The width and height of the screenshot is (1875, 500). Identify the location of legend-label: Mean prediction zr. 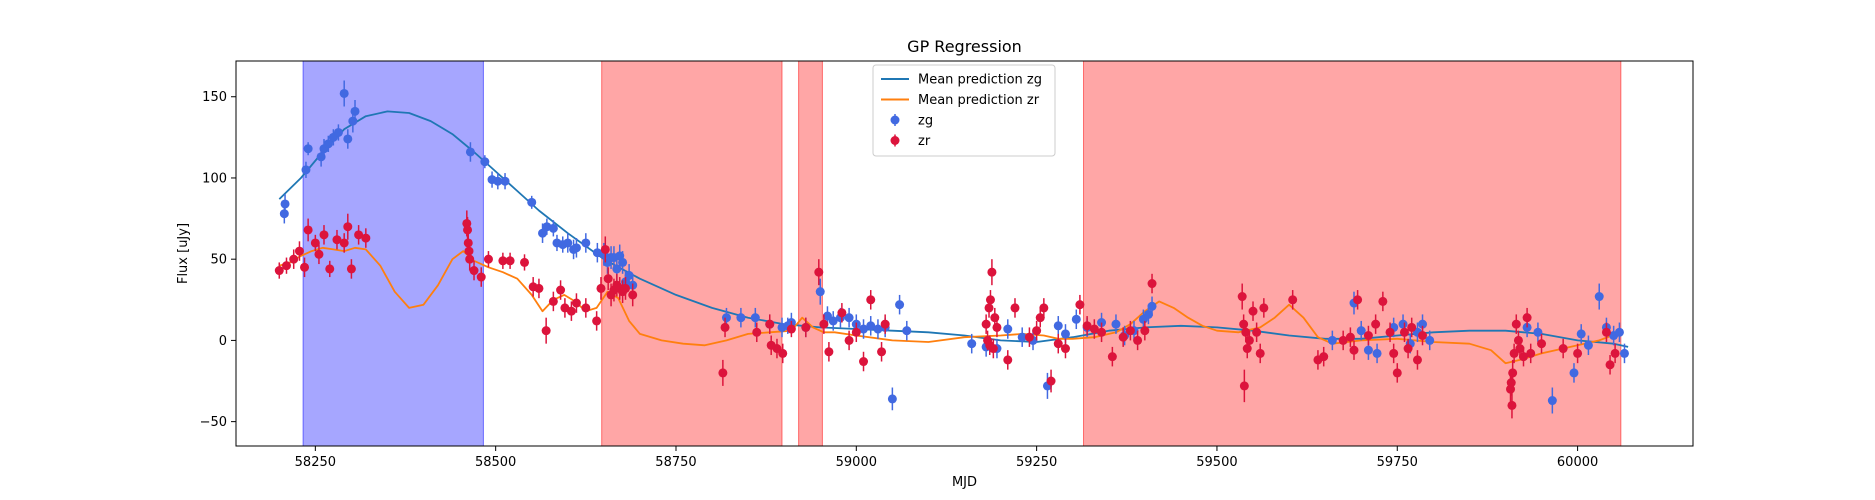
(979, 100).